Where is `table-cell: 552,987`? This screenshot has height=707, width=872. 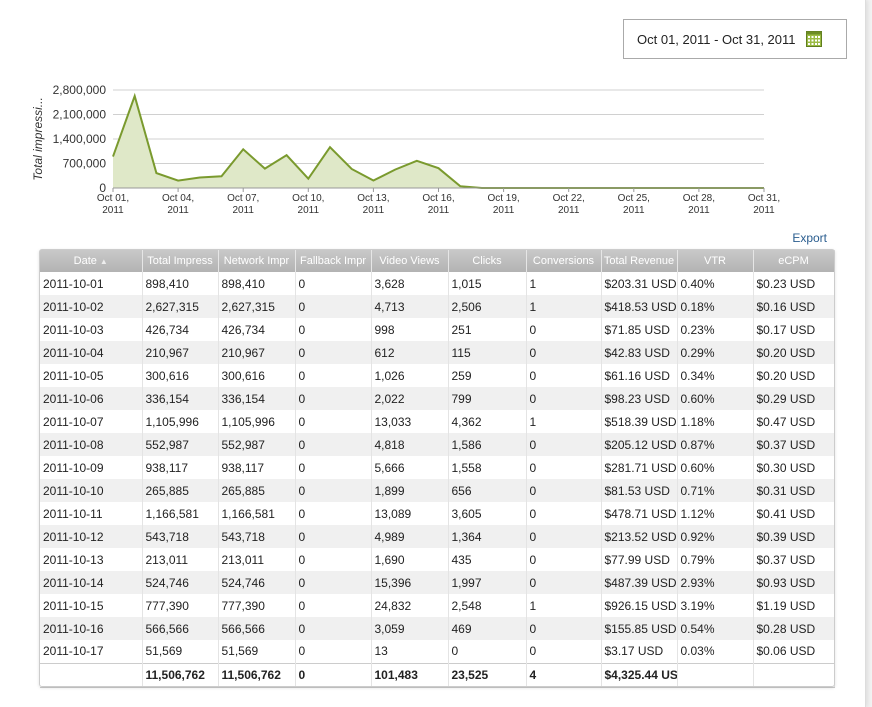
table-cell: 552,987 is located at coordinates (257, 444).